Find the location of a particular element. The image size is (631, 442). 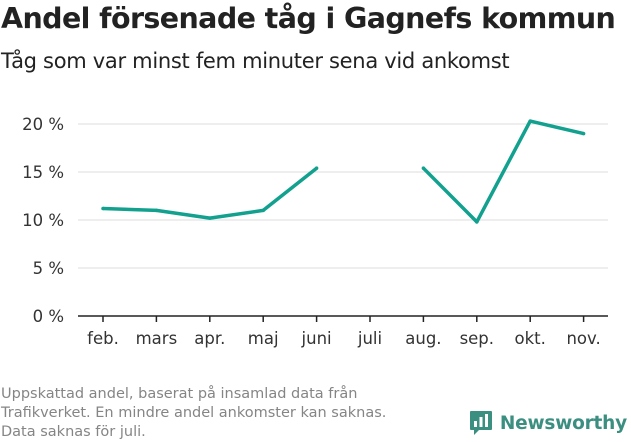

x-tick-label: apr. is located at coordinates (209, 338).